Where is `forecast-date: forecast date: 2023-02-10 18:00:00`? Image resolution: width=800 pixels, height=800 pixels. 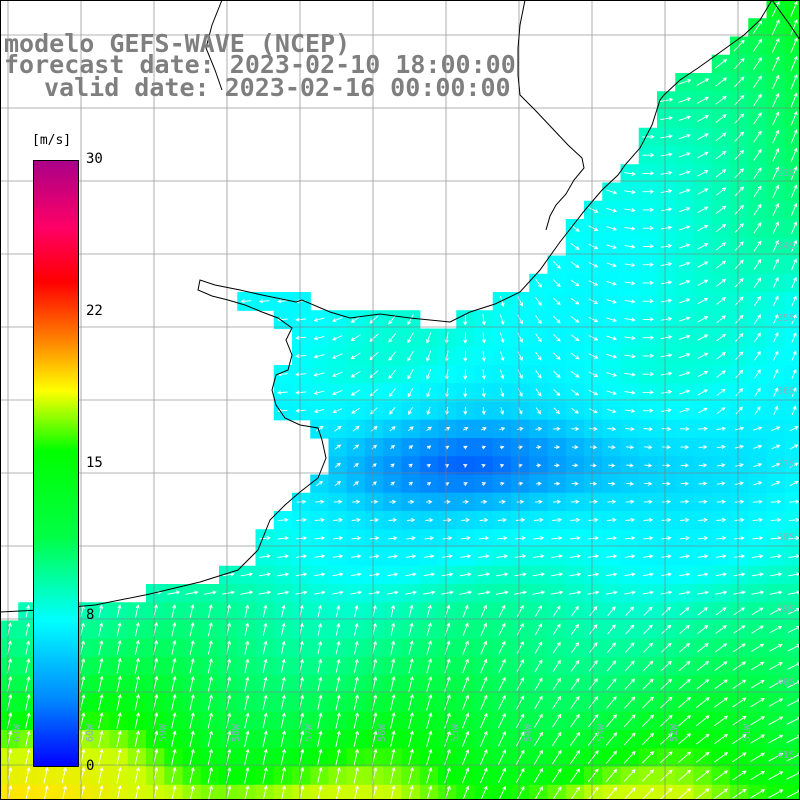
forecast-date: forecast date: 2023-02-10 18:00:00 is located at coordinates (260, 64).